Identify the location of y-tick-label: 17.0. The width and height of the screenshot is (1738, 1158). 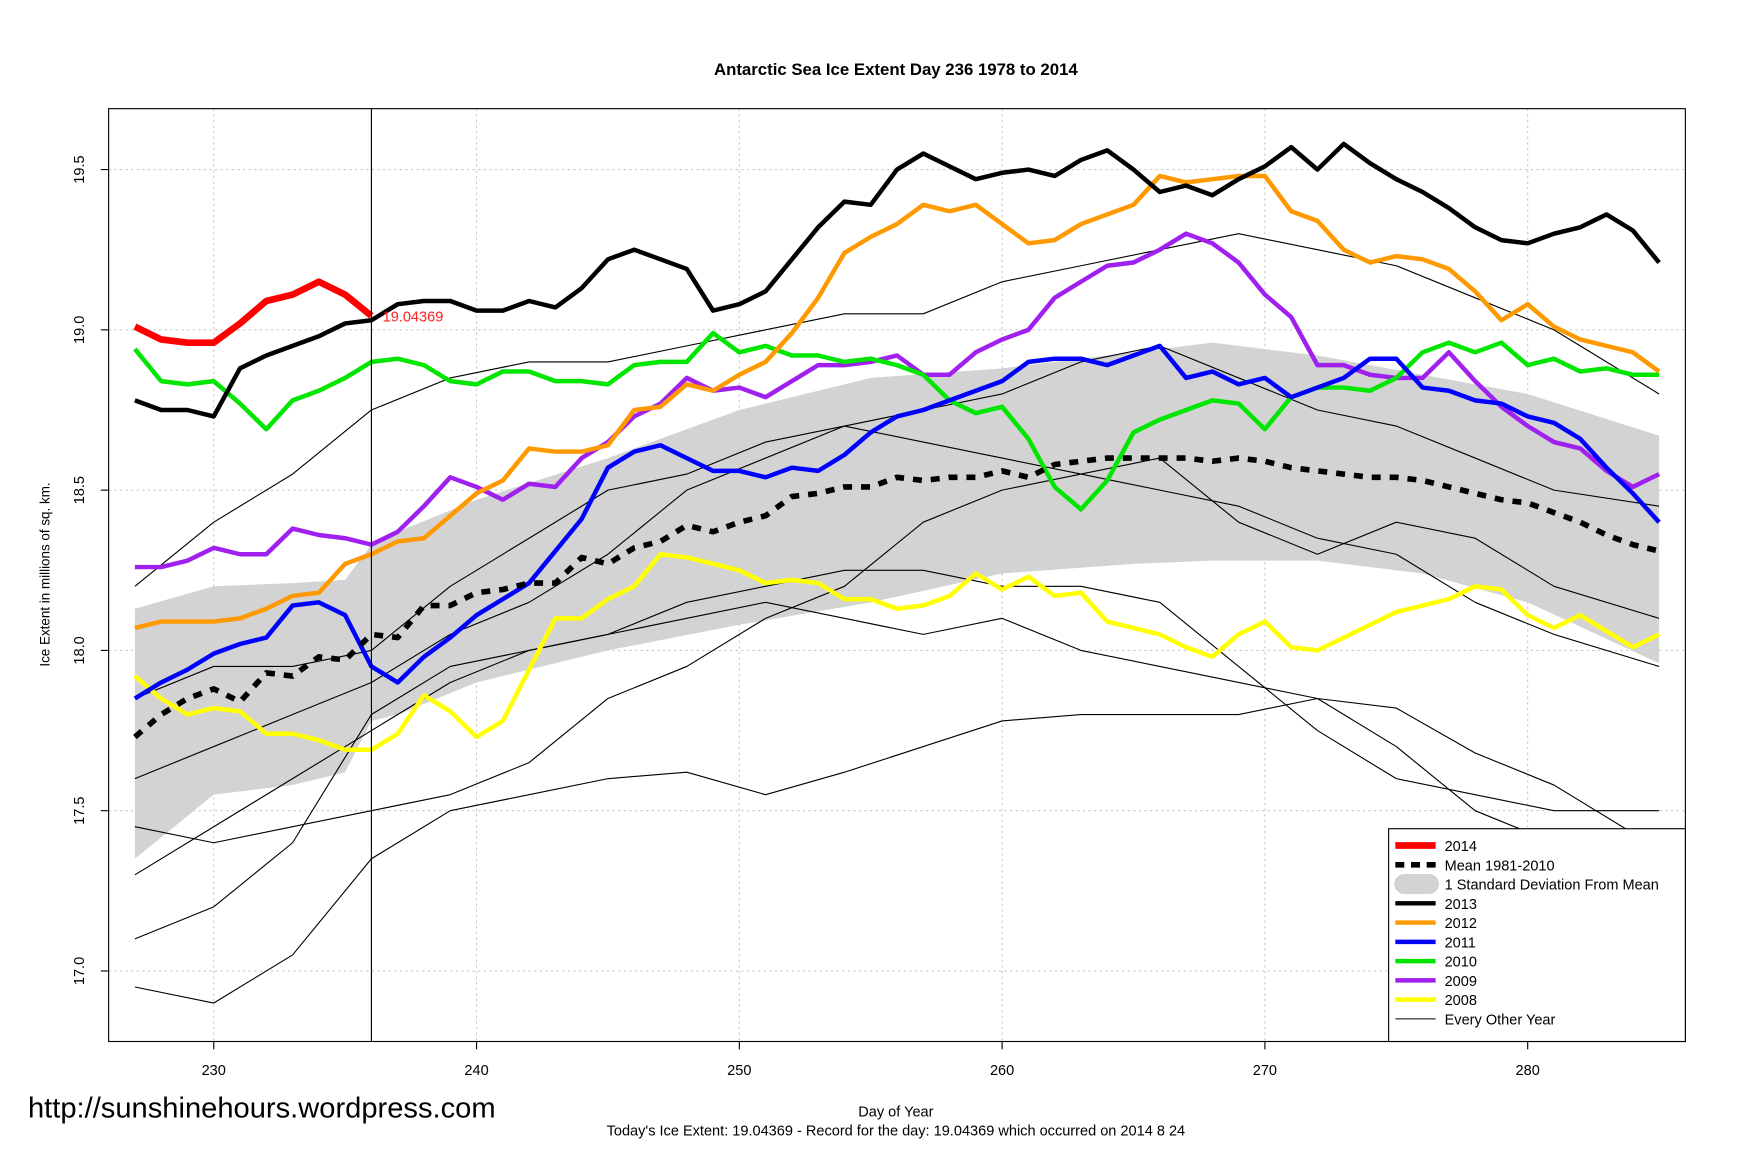
(80, 971).